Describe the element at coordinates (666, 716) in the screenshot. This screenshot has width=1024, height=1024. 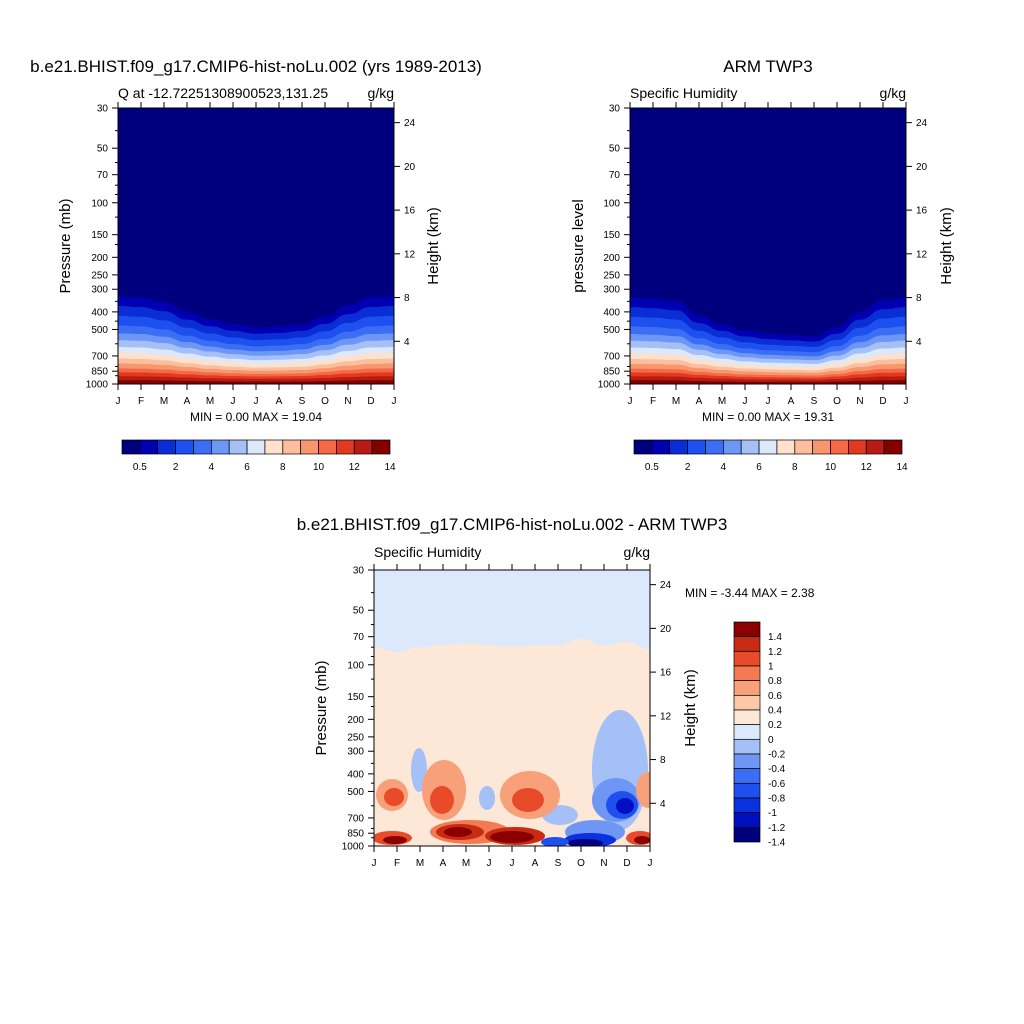
I see `panel-diff-y2-tick-label: 12` at that location.